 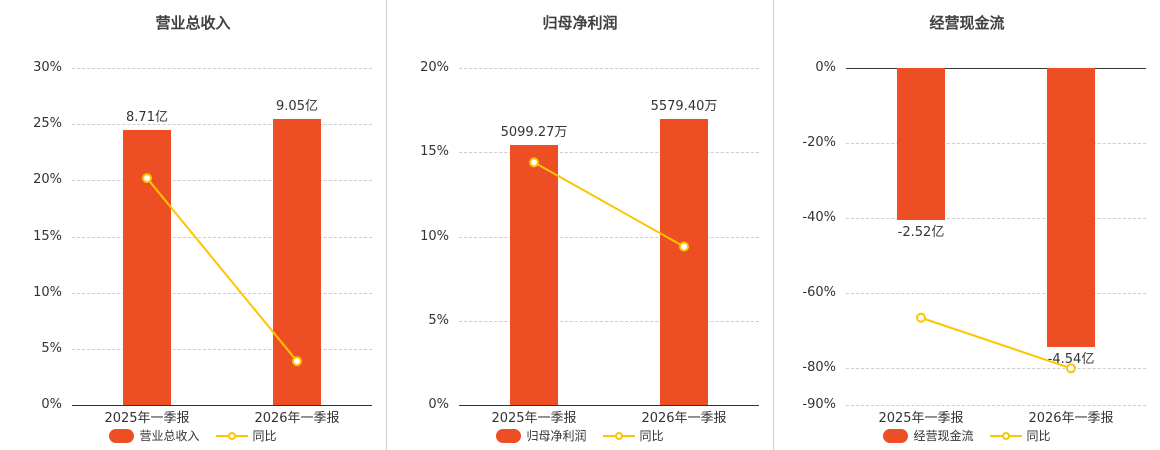 I want to click on bar-value-label: 9.05亿, so click(x=297, y=107).